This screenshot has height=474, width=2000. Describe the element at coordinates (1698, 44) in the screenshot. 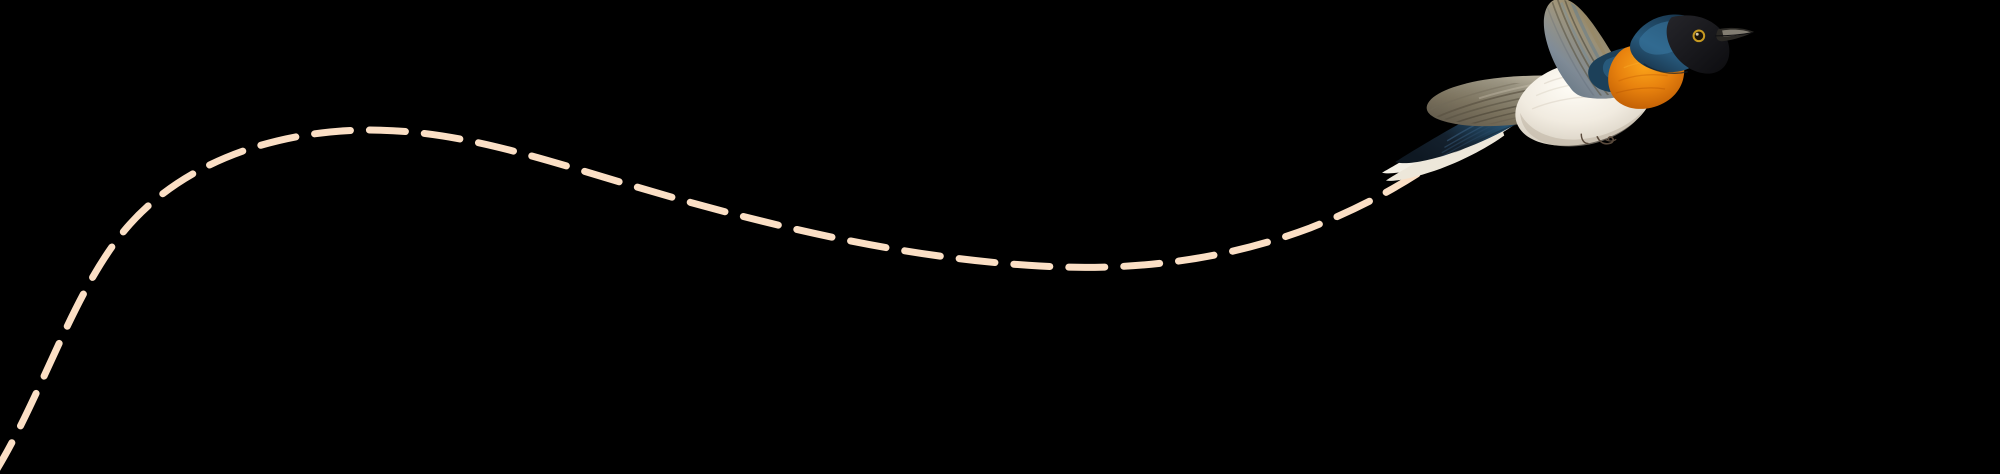

I see `head-mask` at that location.